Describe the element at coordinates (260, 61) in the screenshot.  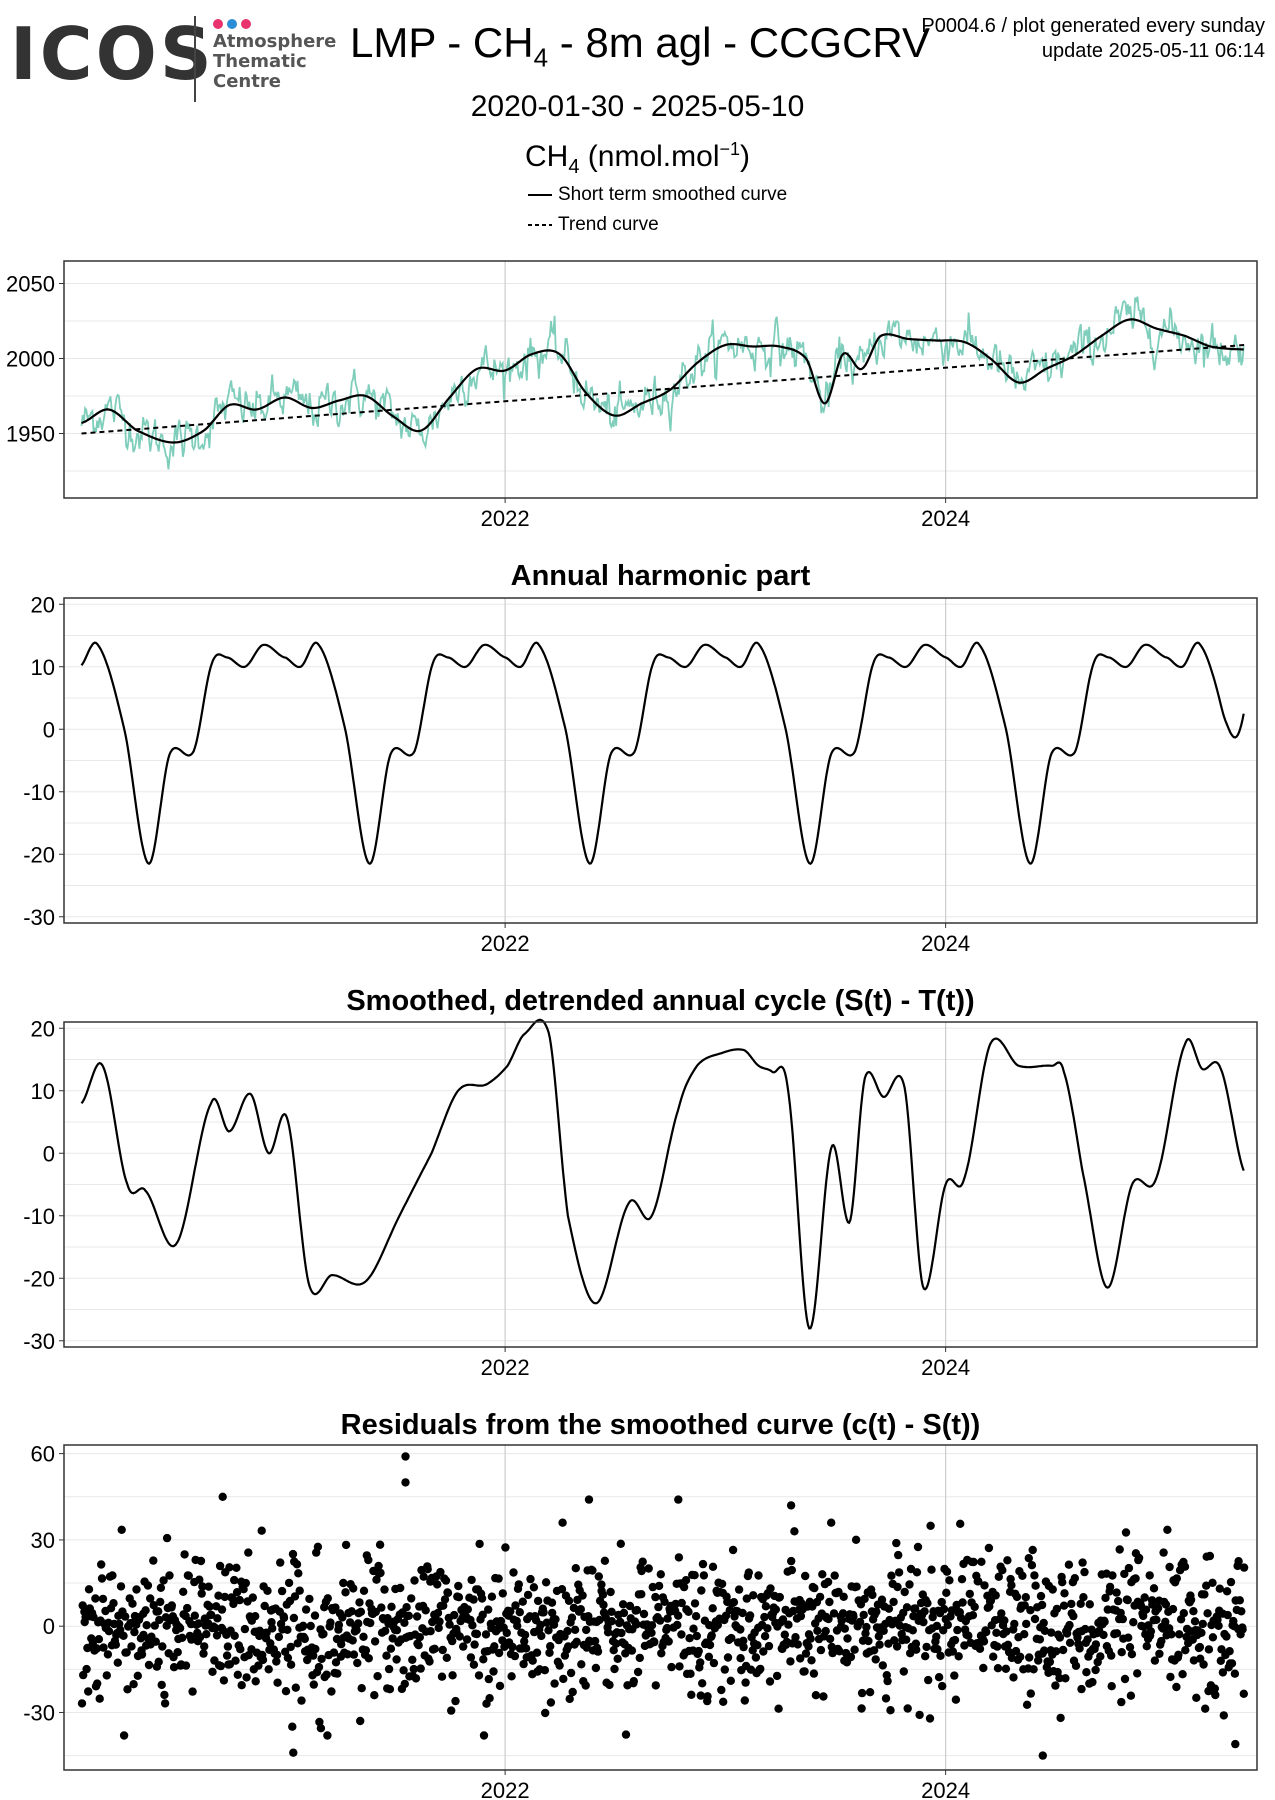
I see `logo-sub-line: Thematic` at that location.